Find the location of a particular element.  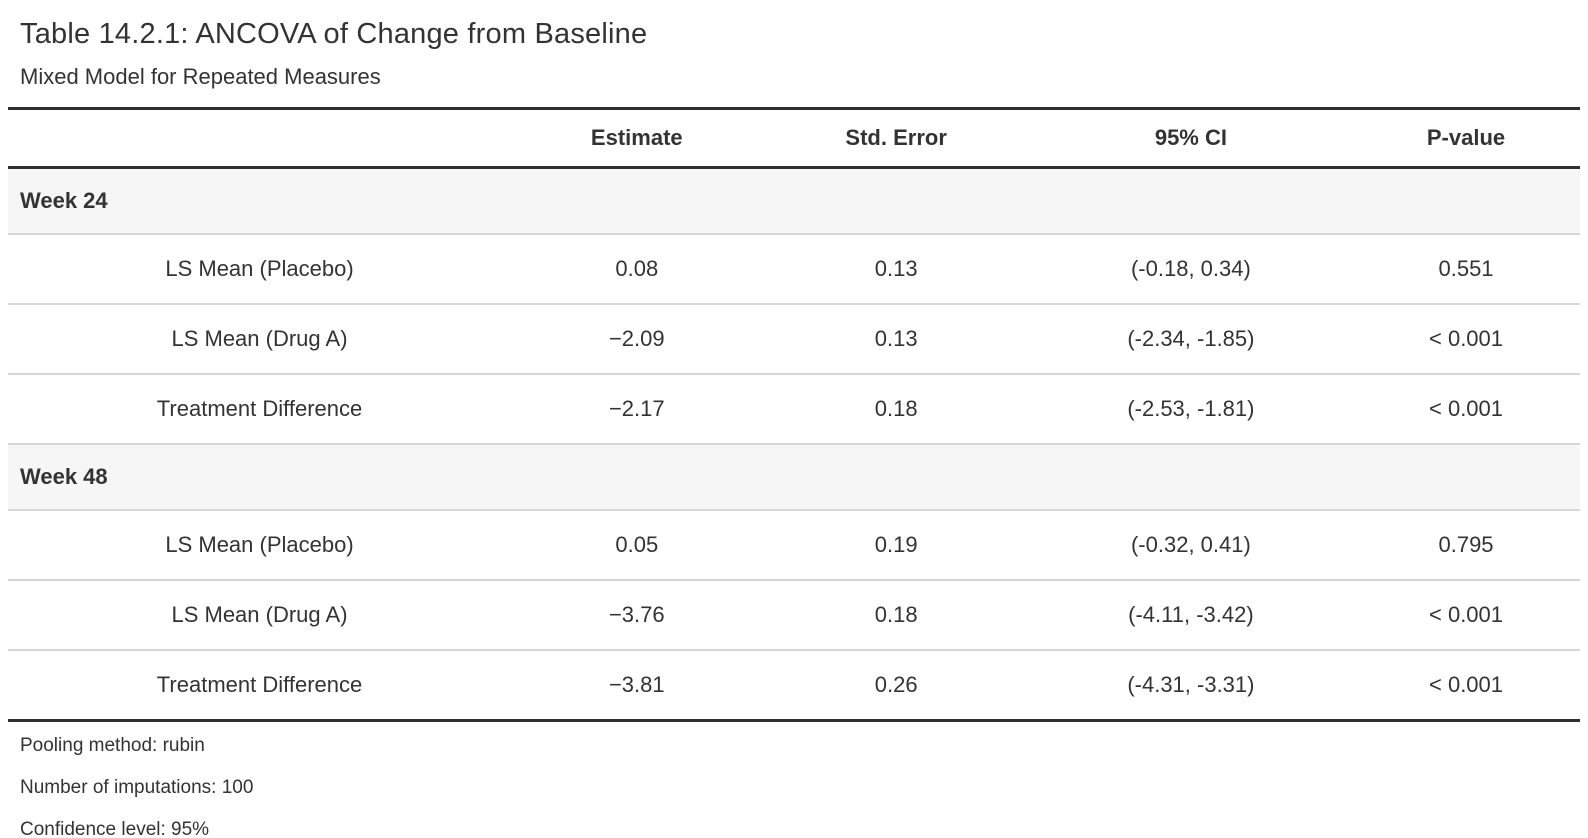

table-header-row: Estimate Std. Error 95% CI P-value is located at coordinates (794, 139).